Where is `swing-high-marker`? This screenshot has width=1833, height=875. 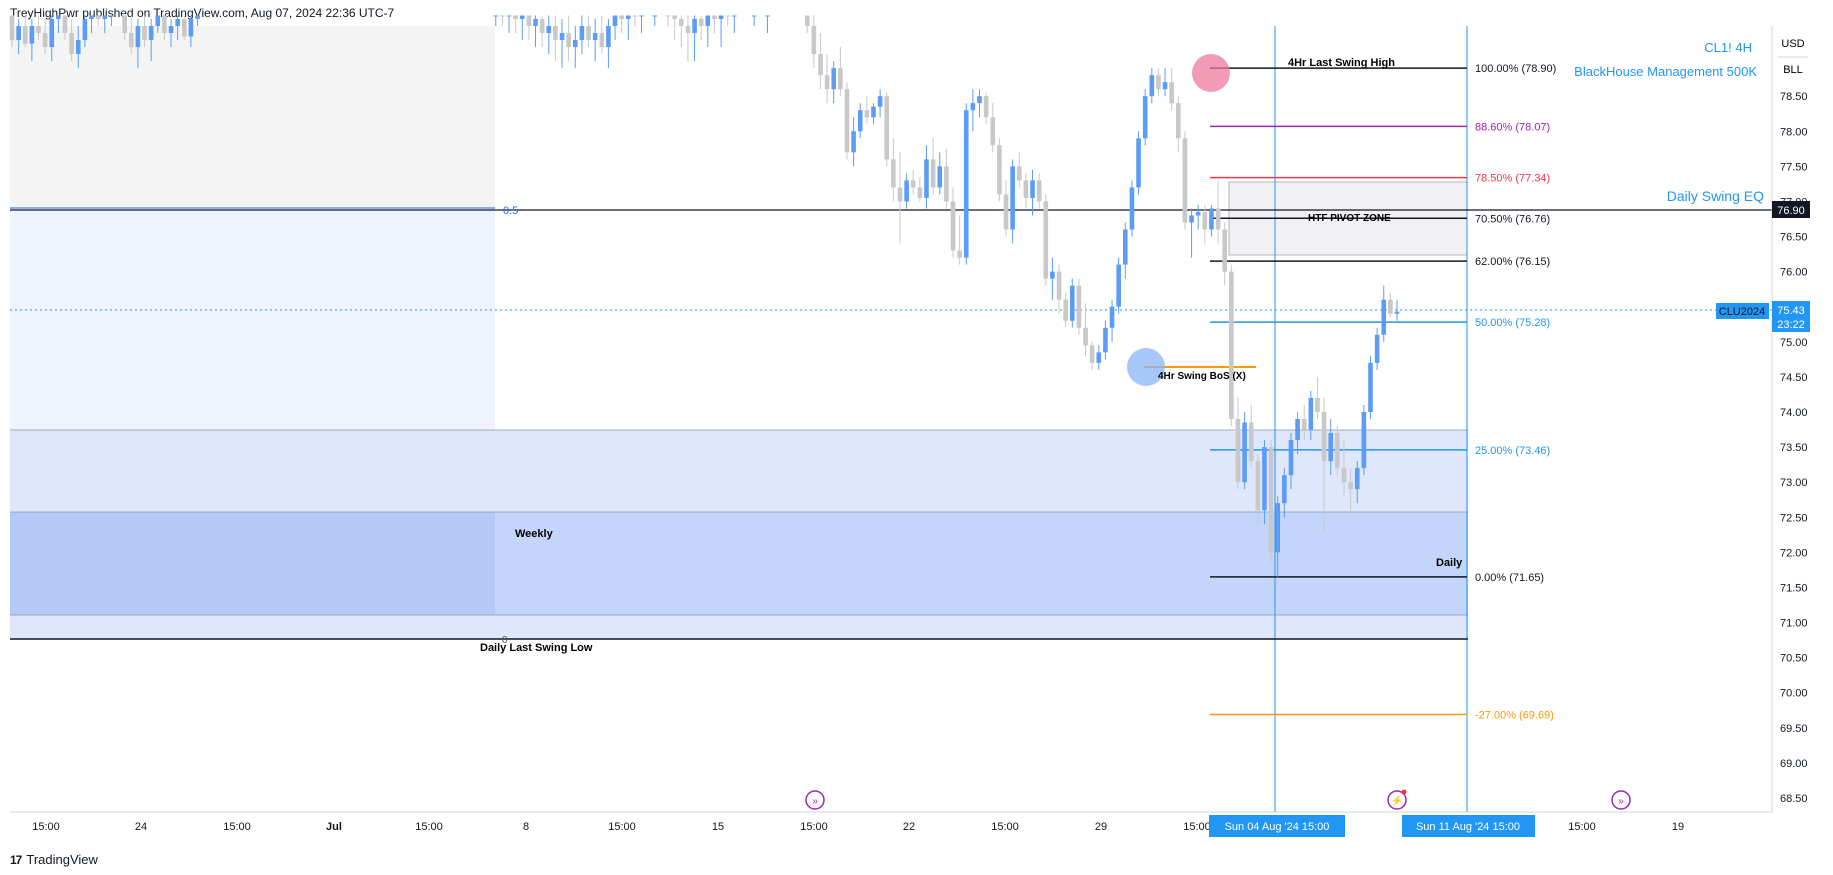
swing-high-marker is located at coordinates (1211, 73).